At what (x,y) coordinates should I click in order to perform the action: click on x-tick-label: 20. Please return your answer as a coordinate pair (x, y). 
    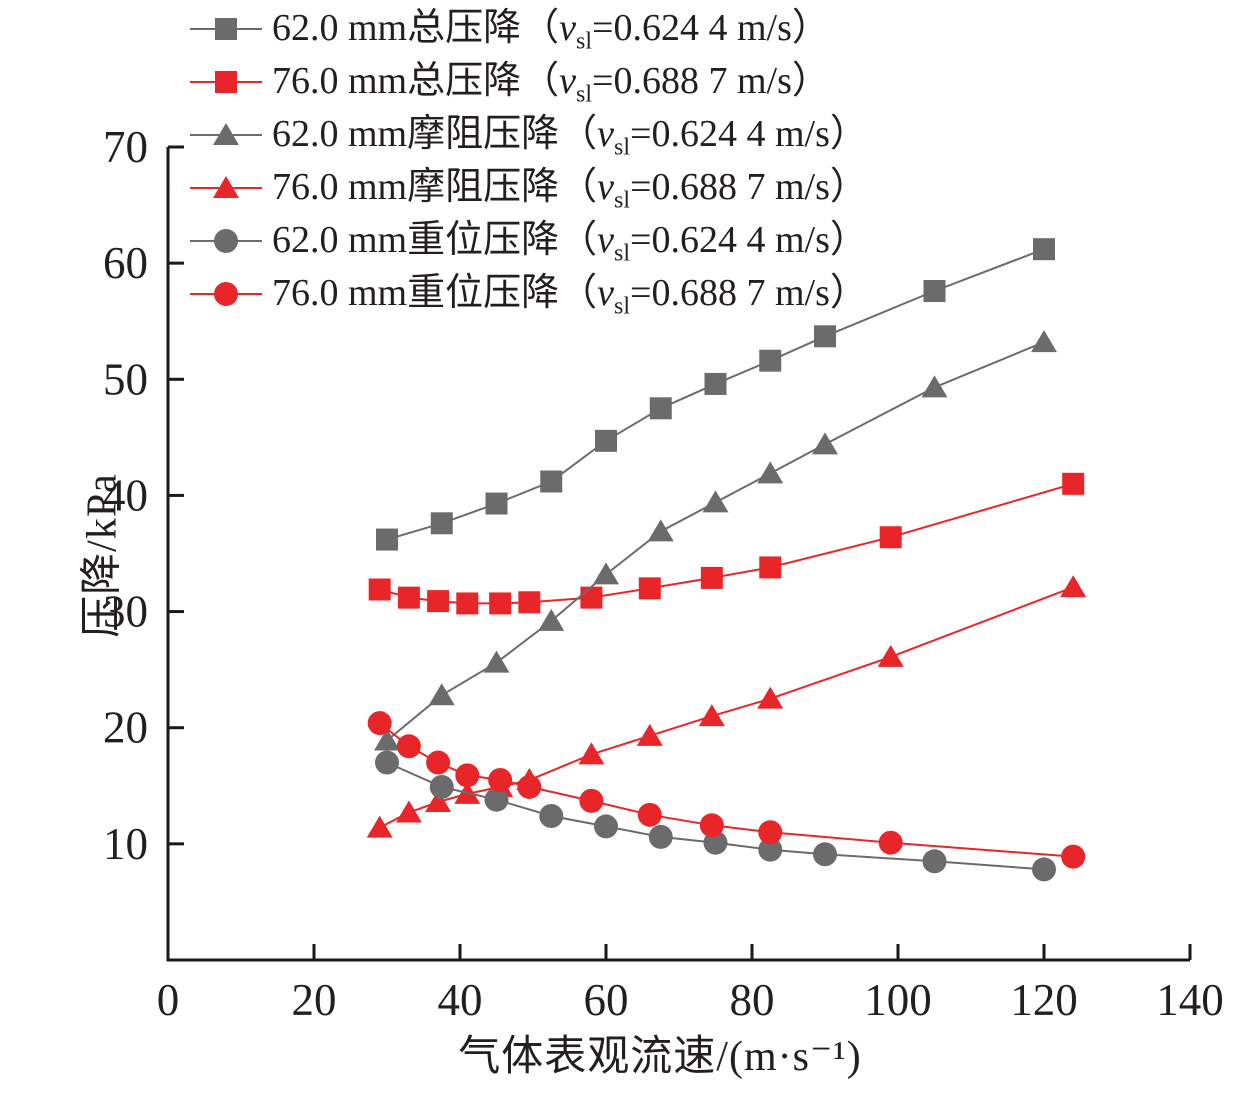
    Looking at the image, I should click on (314, 1000).